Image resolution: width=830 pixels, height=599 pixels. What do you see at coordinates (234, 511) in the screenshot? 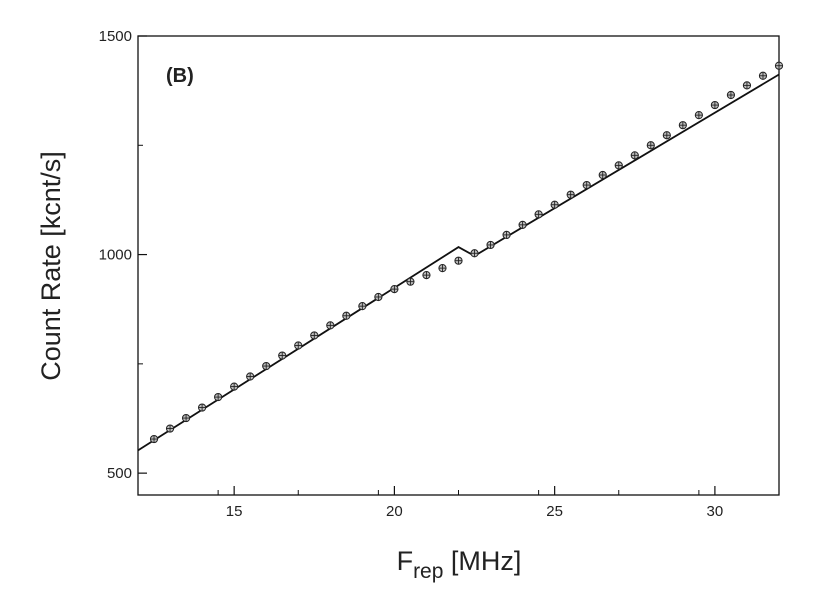
I see `x-tick-label: 15` at bounding box center [234, 511].